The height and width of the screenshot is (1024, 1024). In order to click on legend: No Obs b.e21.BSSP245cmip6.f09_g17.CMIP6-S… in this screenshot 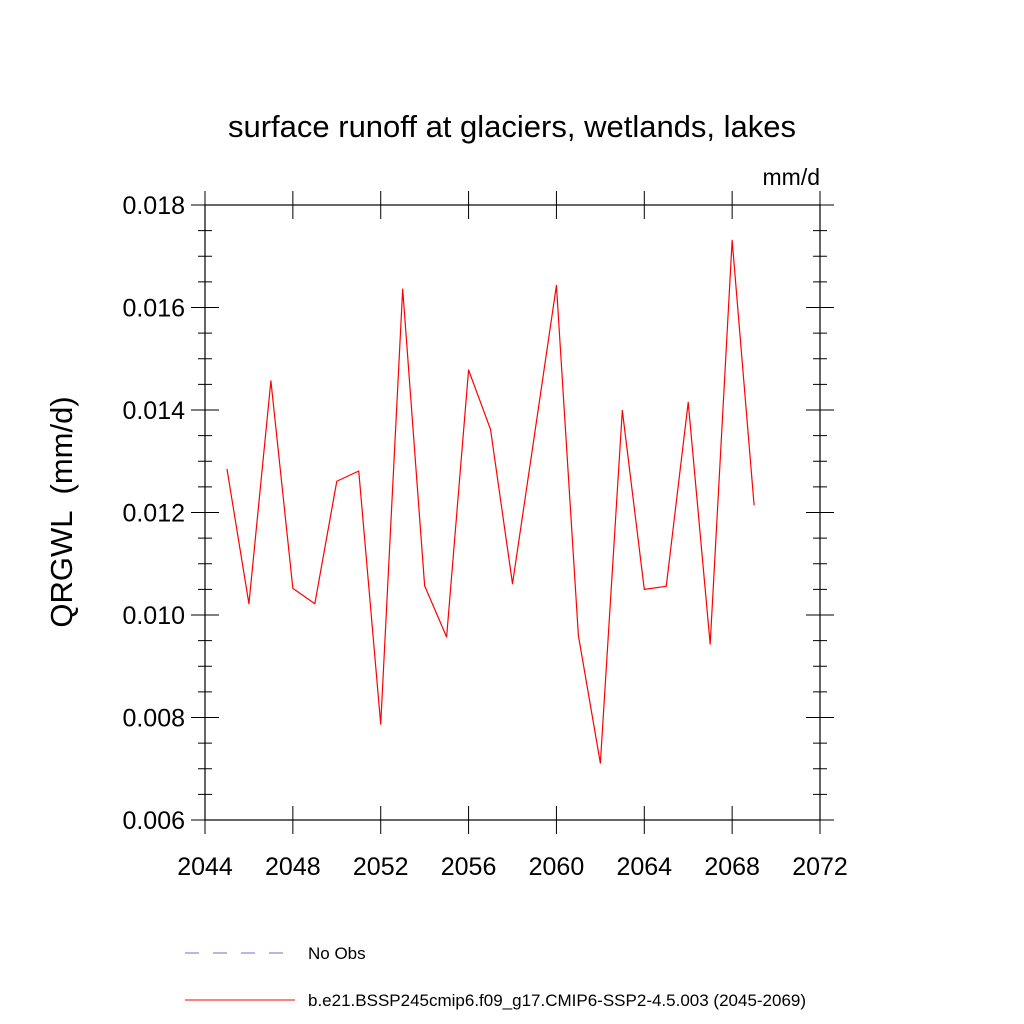, I will do `click(495, 977)`.